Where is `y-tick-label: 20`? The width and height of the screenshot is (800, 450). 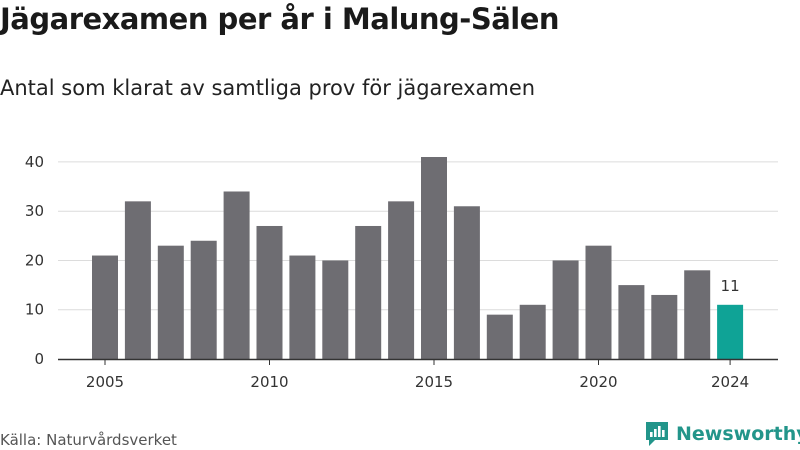
y-tick-label: 20 is located at coordinates (34, 260).